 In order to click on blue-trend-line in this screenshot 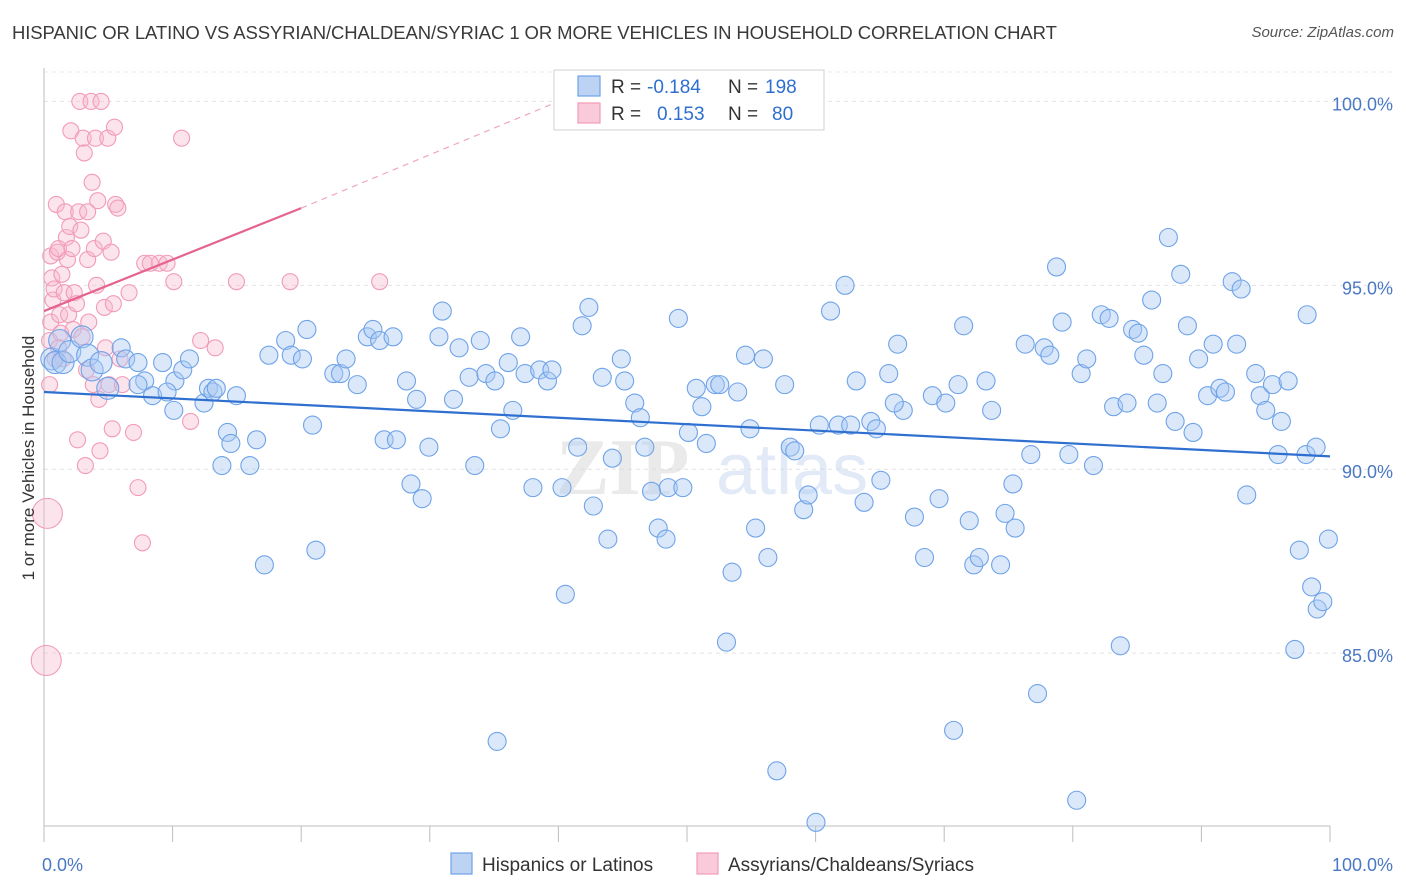, I will do `click(687, 424)`.